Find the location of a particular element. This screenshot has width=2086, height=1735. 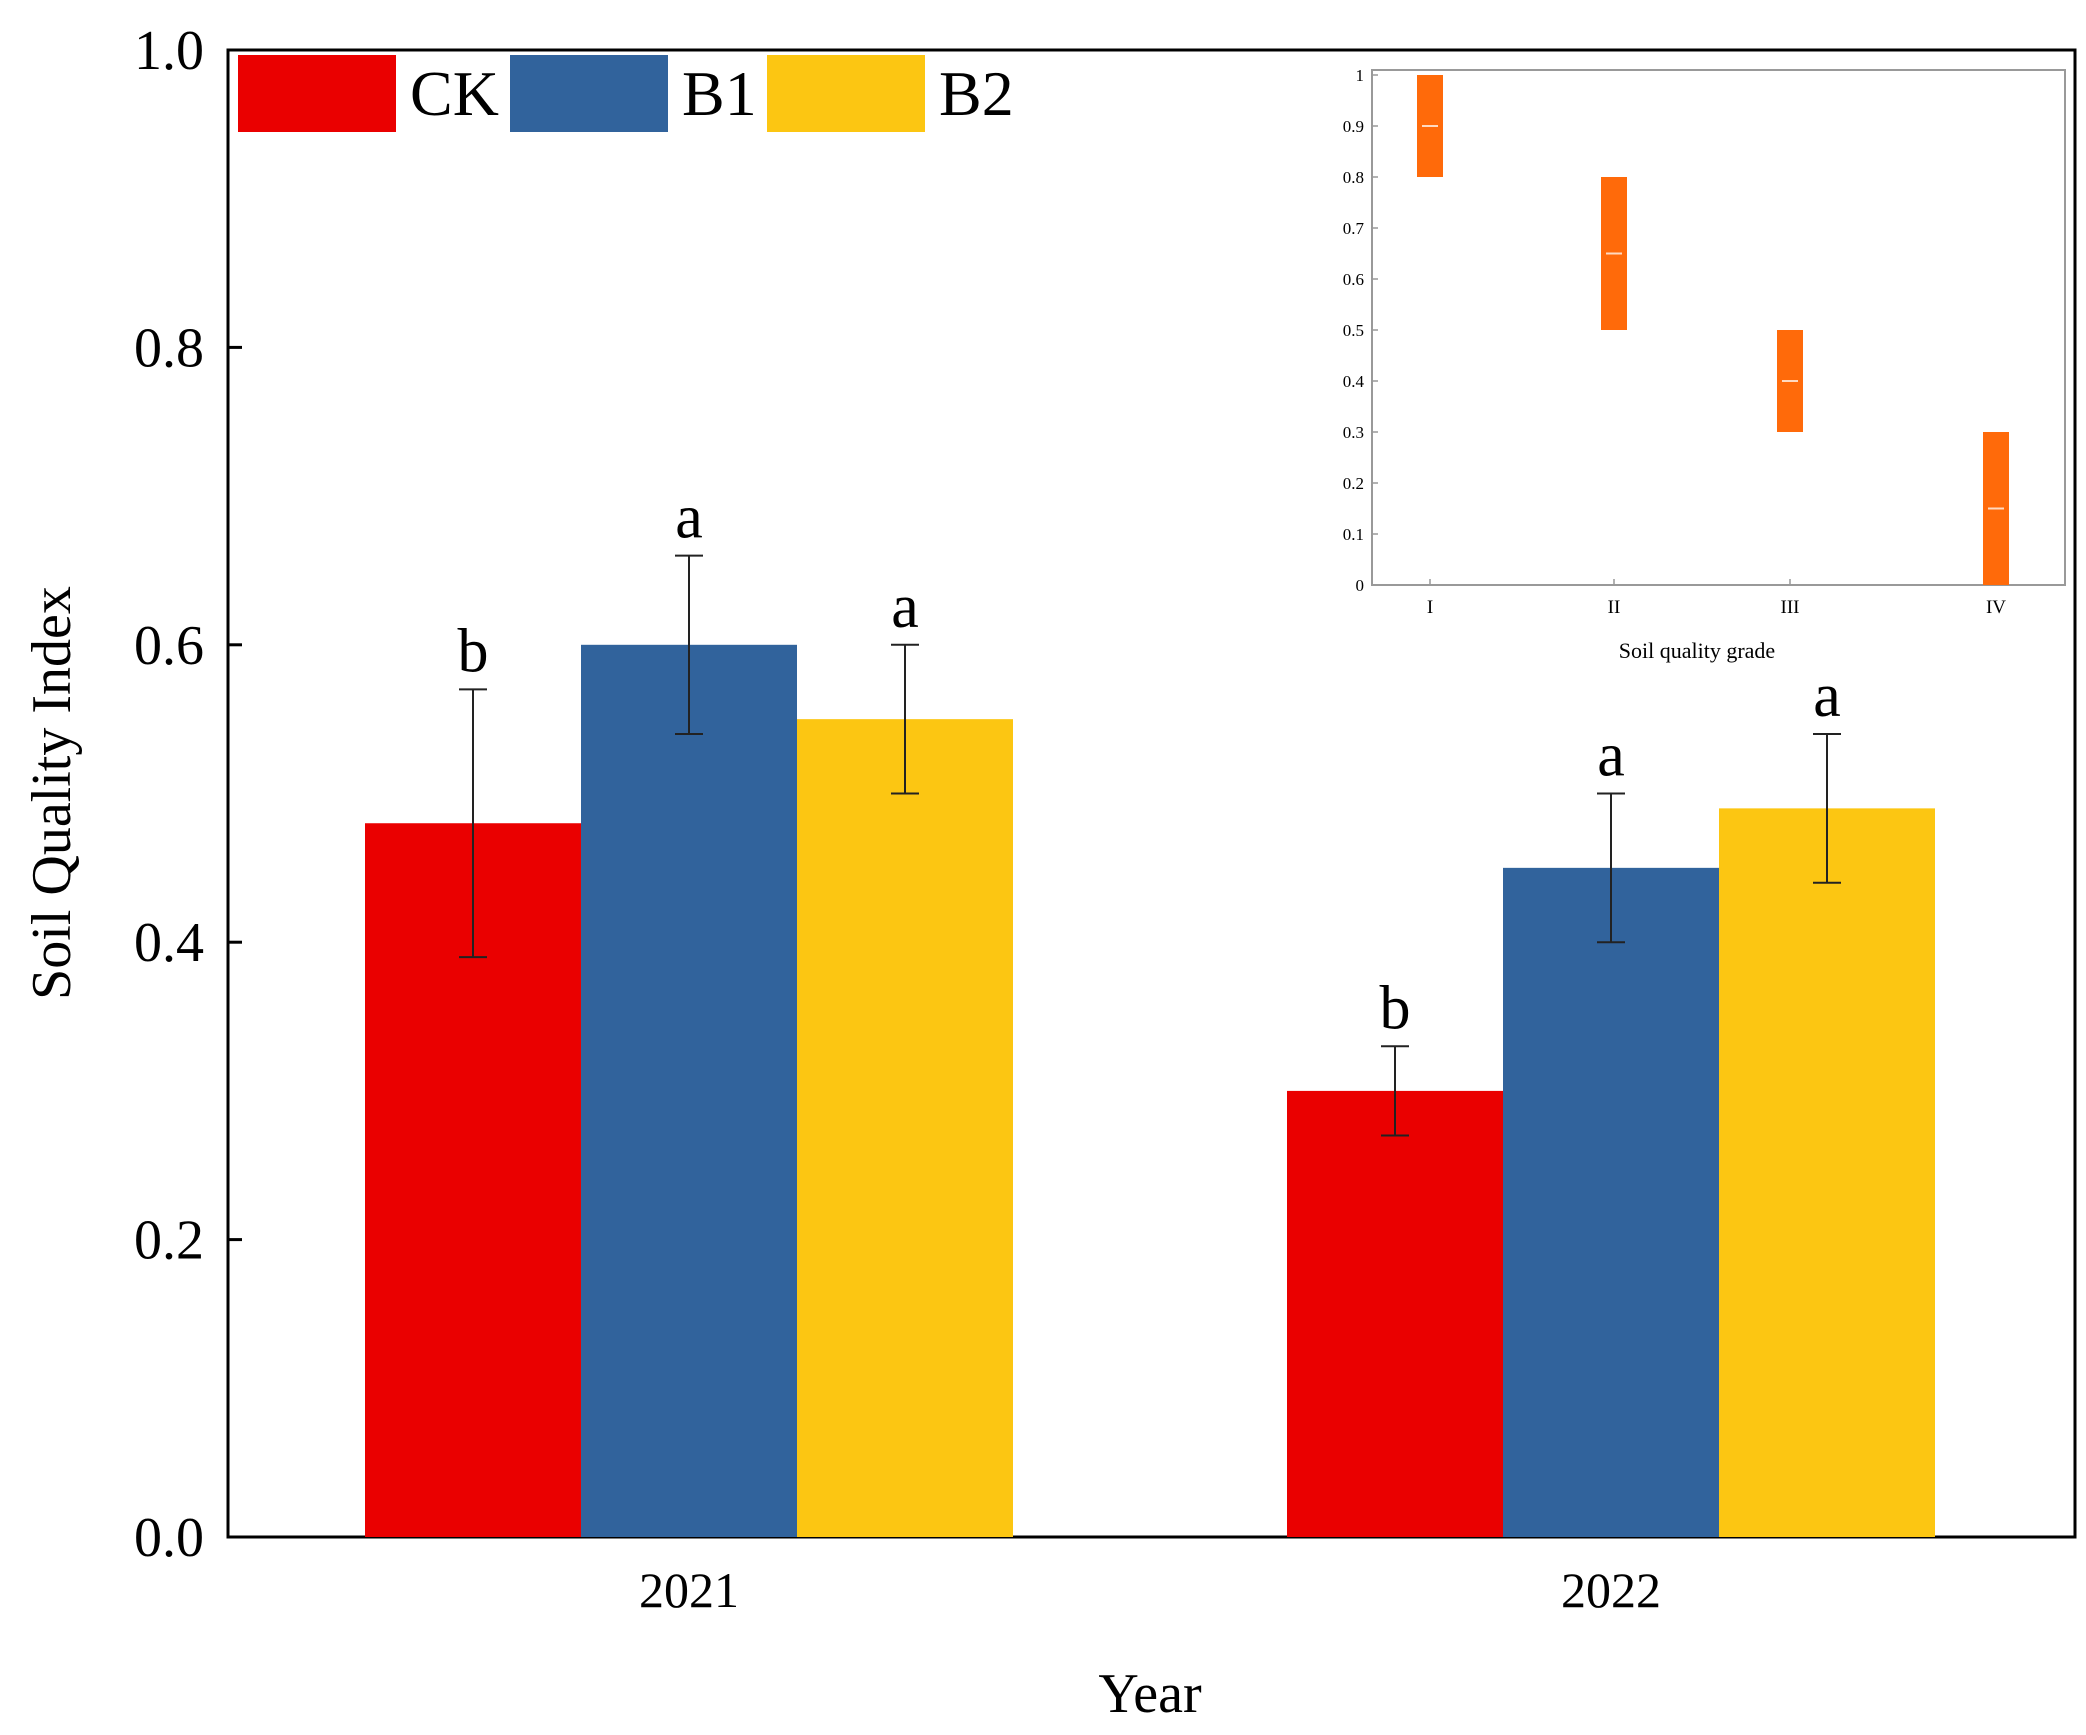

y-tick-label: 0.2 is located at coordinates (169, 1241).